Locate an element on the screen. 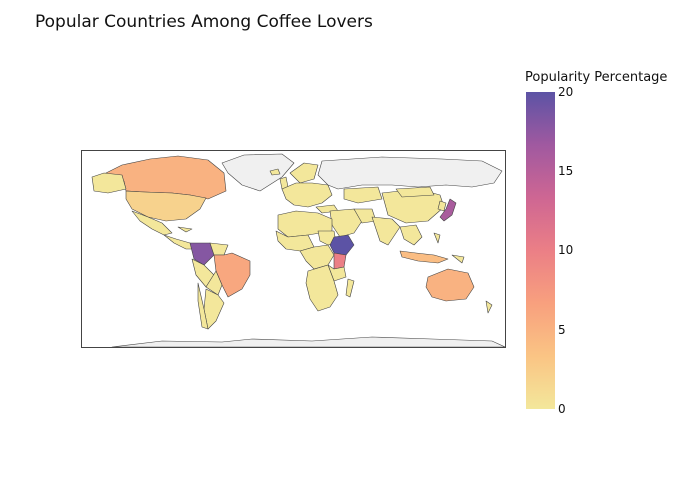 This screenshot has height=500, width=700. country-new-zealand is located at coordinates (489, 307).